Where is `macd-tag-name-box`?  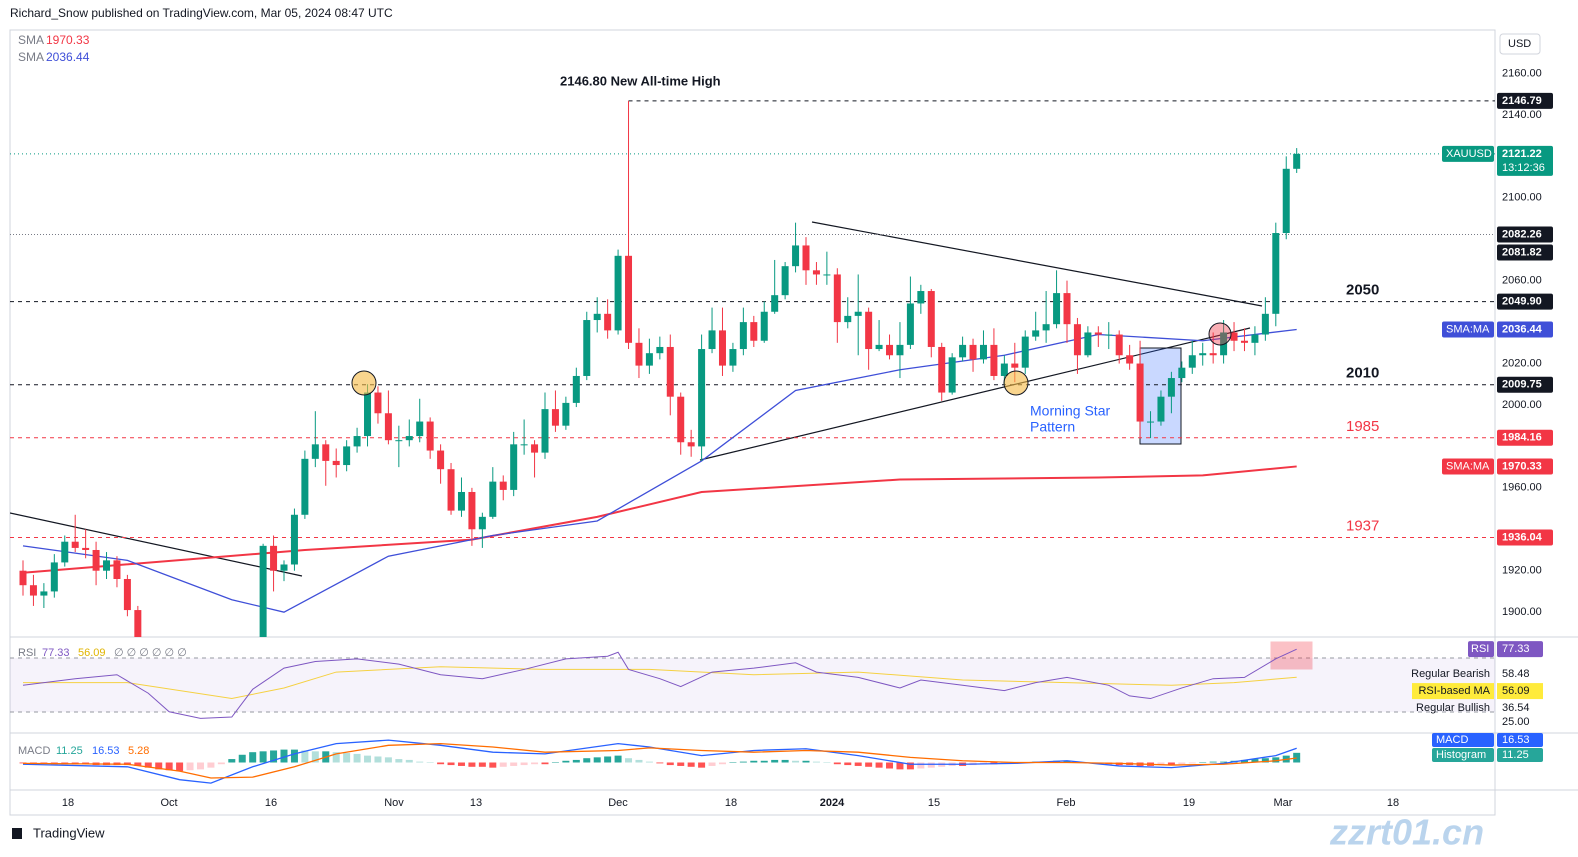
macd-tag-name-box is located at coordinates (1463, 755).